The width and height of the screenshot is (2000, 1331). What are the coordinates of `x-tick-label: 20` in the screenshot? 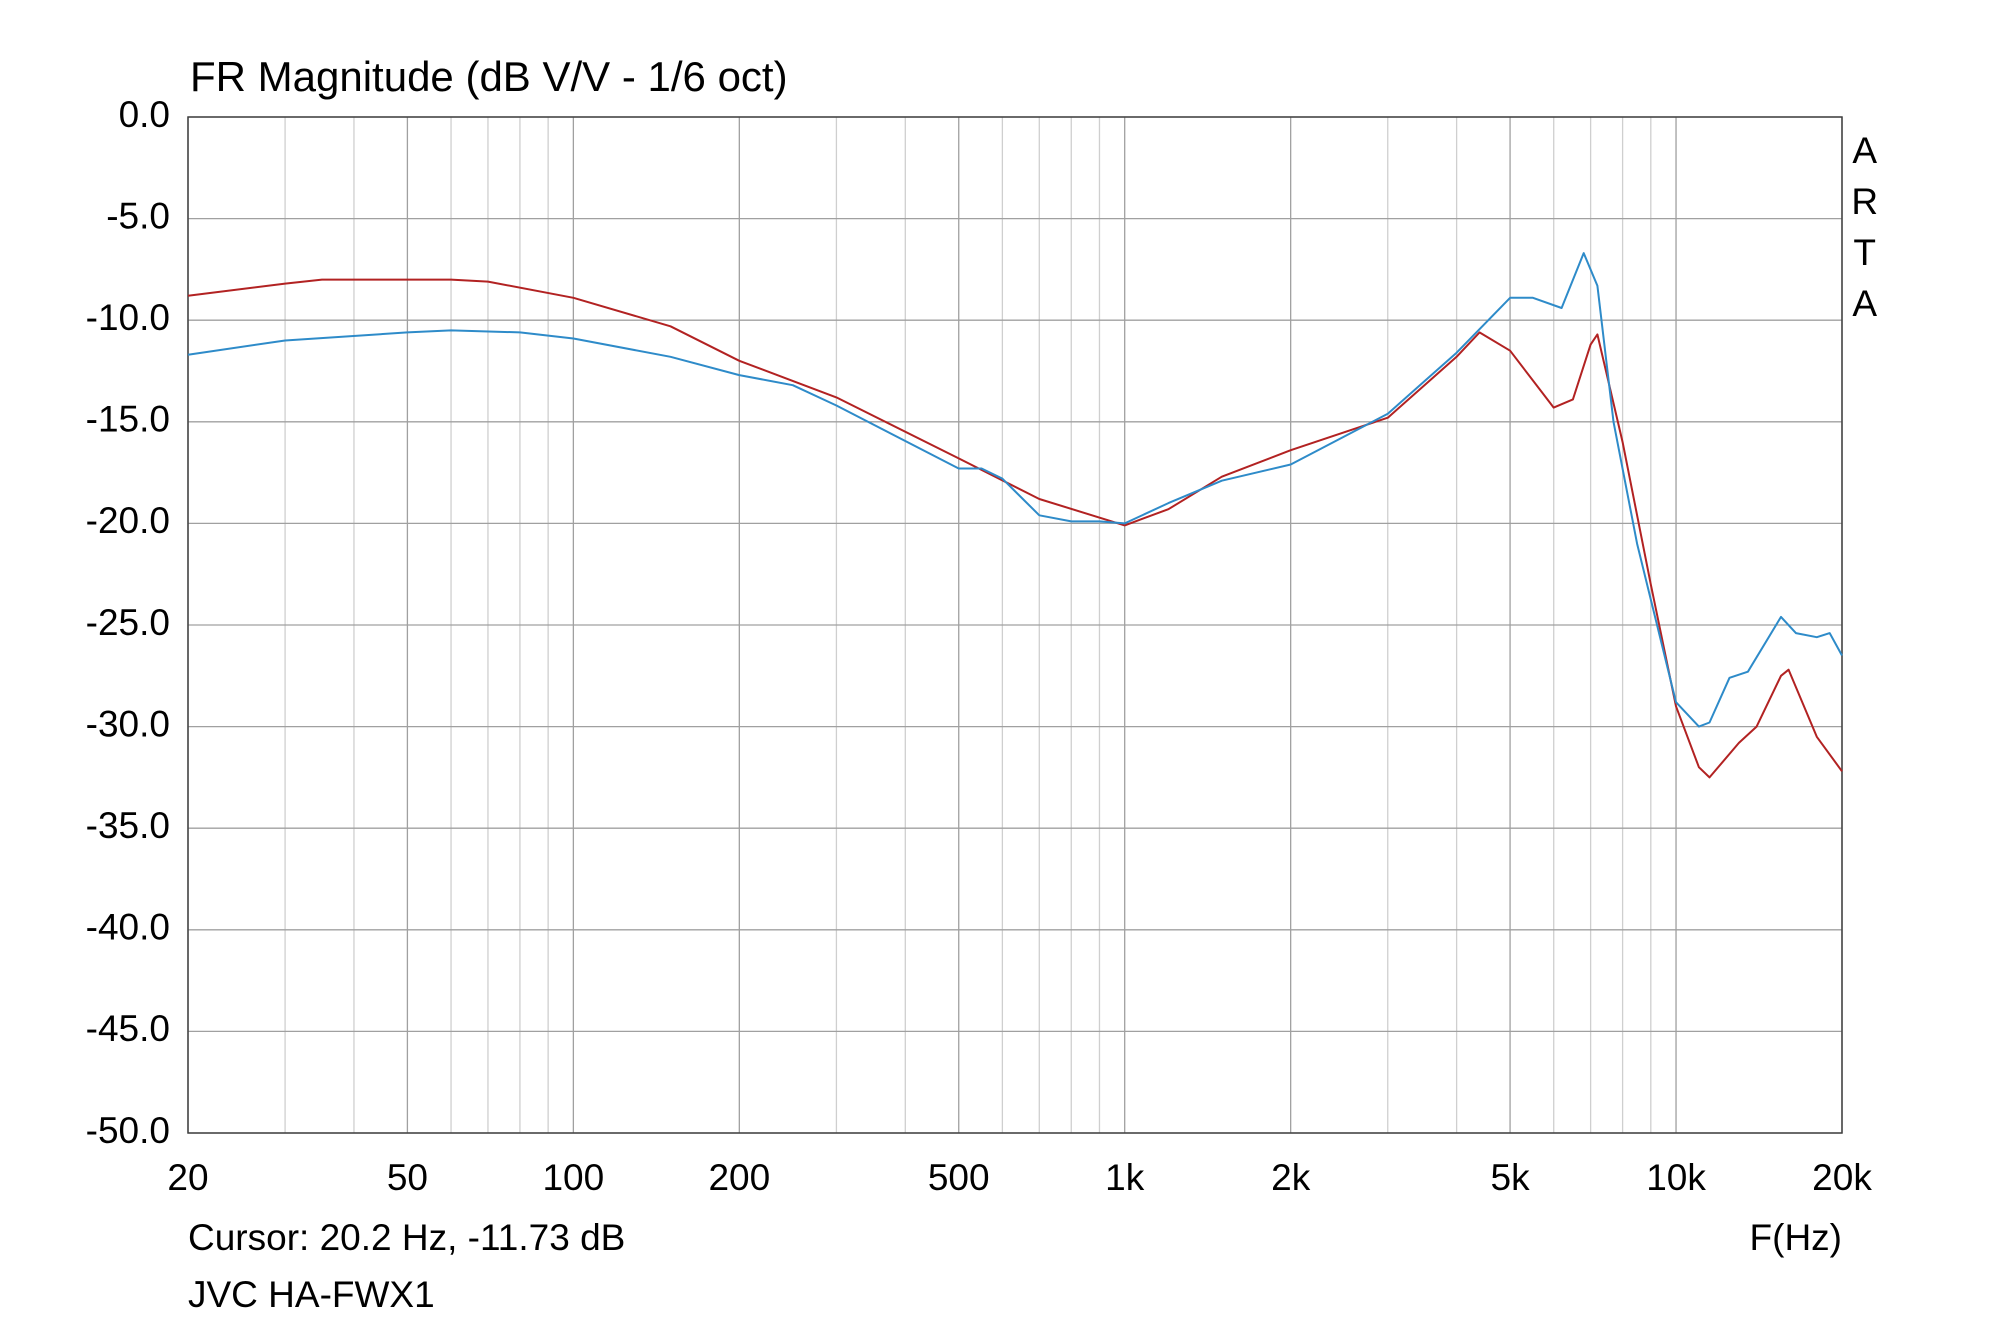 It's located at (187, 1177).